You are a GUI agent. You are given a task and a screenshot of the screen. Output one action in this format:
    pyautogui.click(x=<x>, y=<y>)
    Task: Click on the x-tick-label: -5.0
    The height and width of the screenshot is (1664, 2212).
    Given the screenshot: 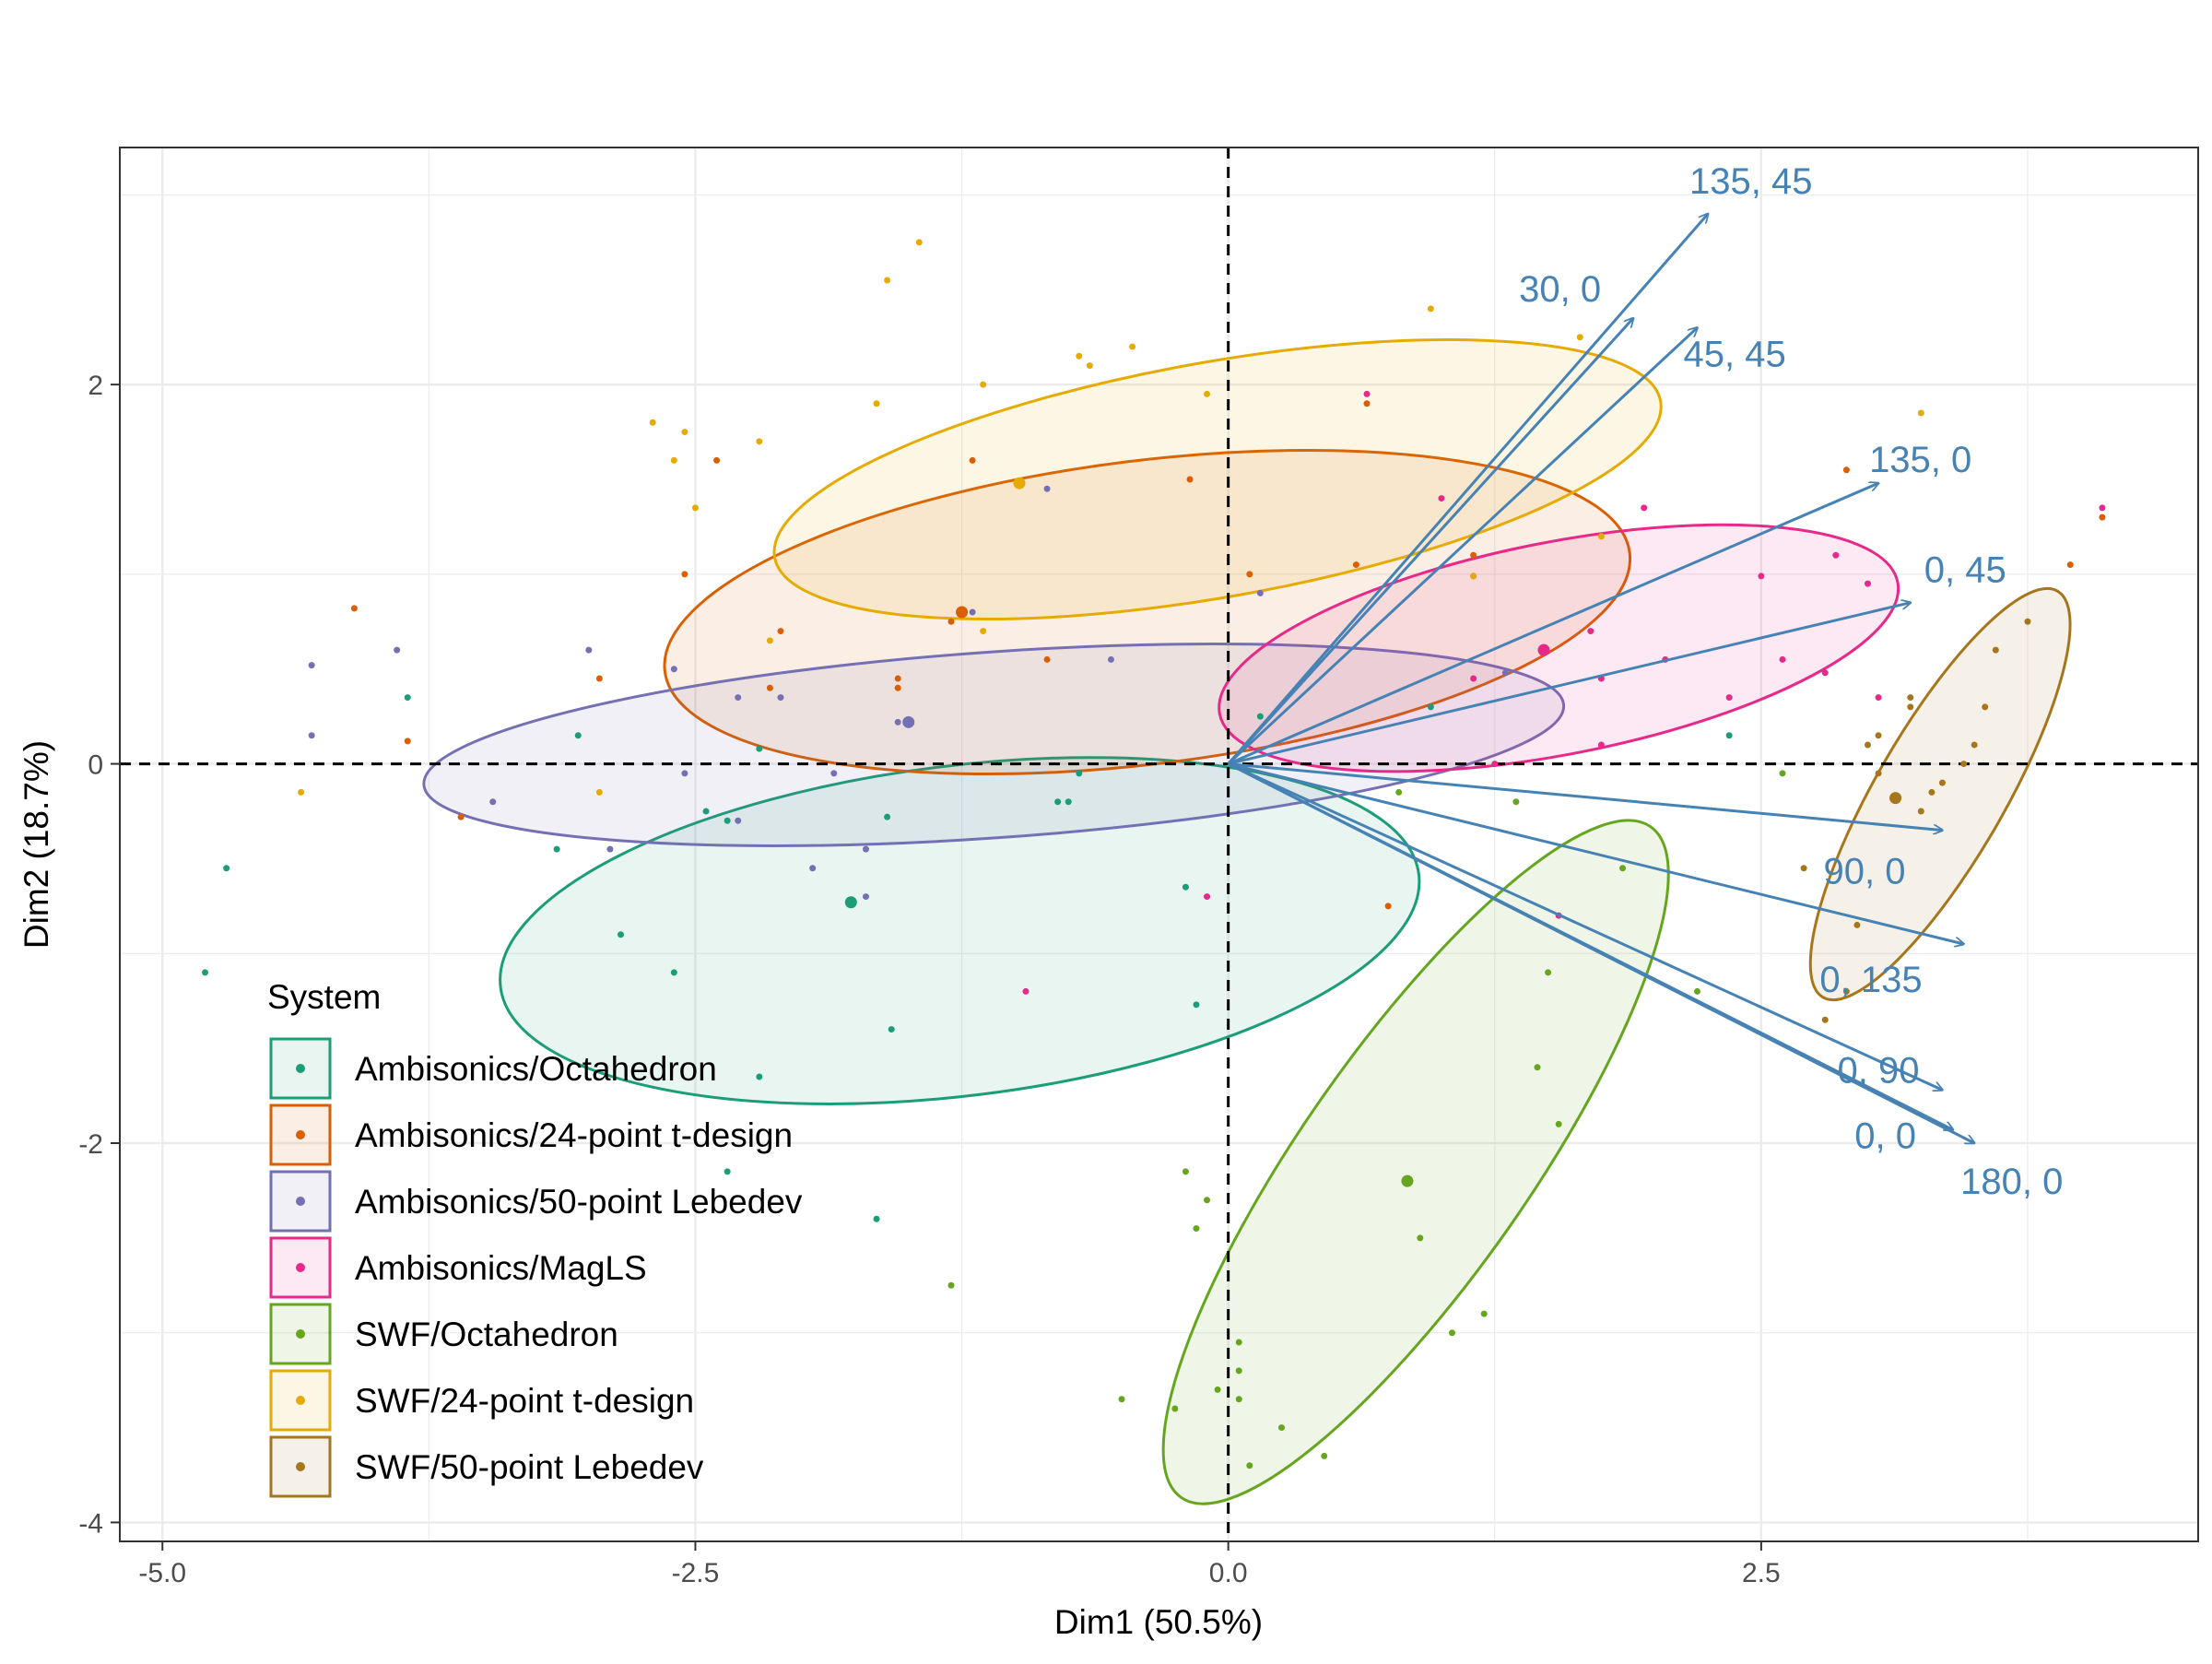 What is the action you would take?
    pyautogui.click(x=162, y=1573)
    